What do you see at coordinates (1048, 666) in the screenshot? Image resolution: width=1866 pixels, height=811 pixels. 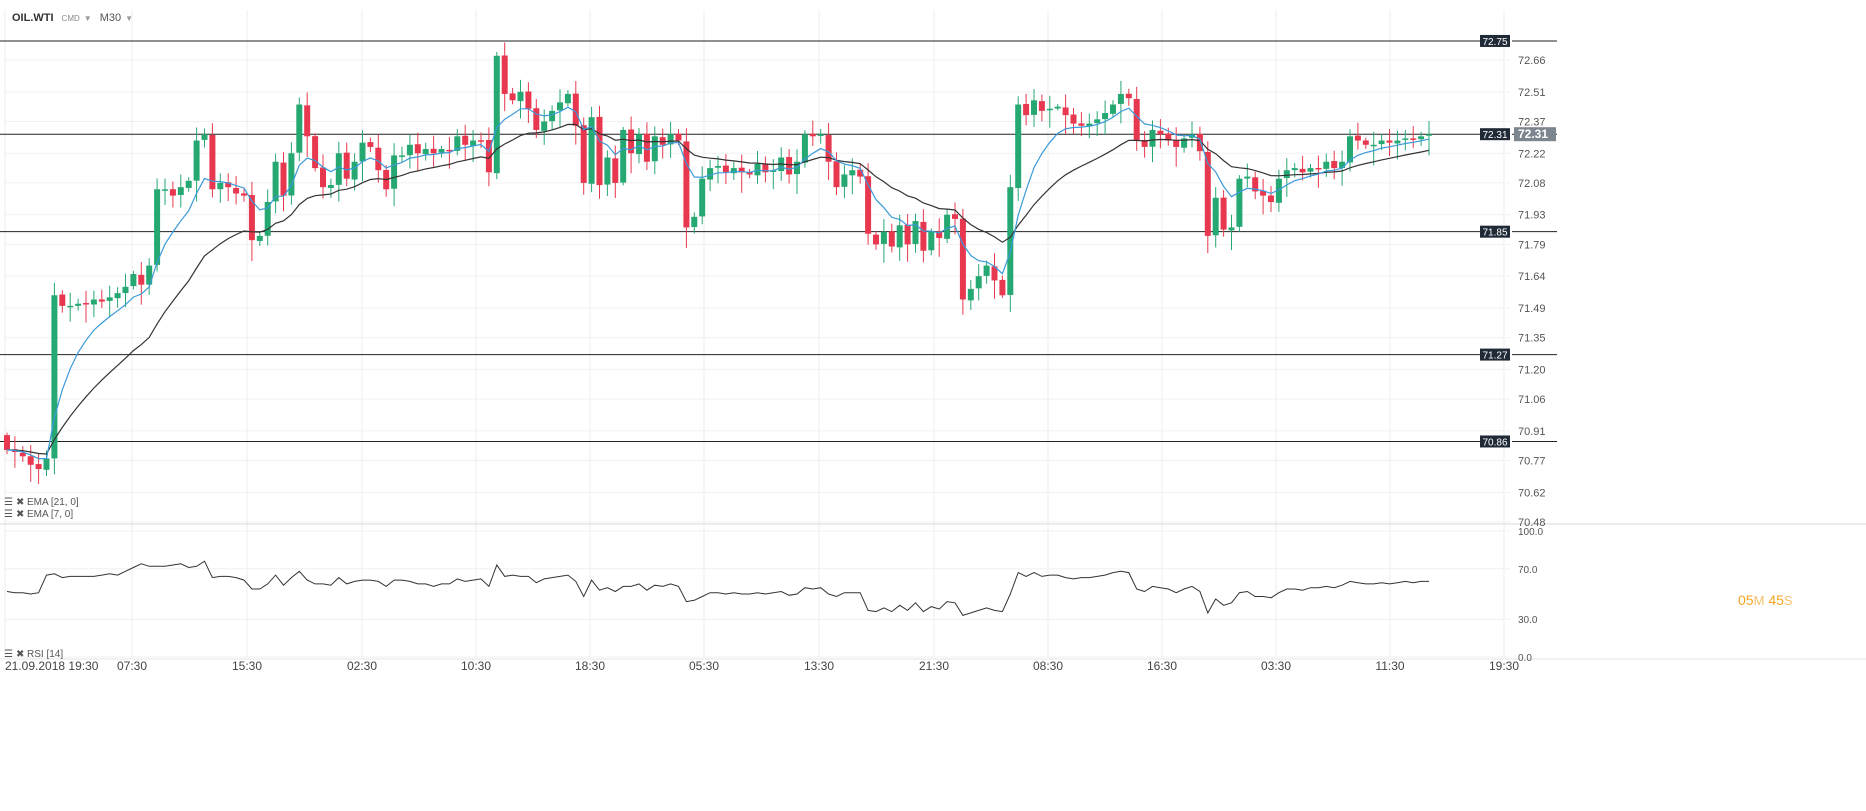 I see `time-tick-label: 08:30` at bounding box center [1048, 666].